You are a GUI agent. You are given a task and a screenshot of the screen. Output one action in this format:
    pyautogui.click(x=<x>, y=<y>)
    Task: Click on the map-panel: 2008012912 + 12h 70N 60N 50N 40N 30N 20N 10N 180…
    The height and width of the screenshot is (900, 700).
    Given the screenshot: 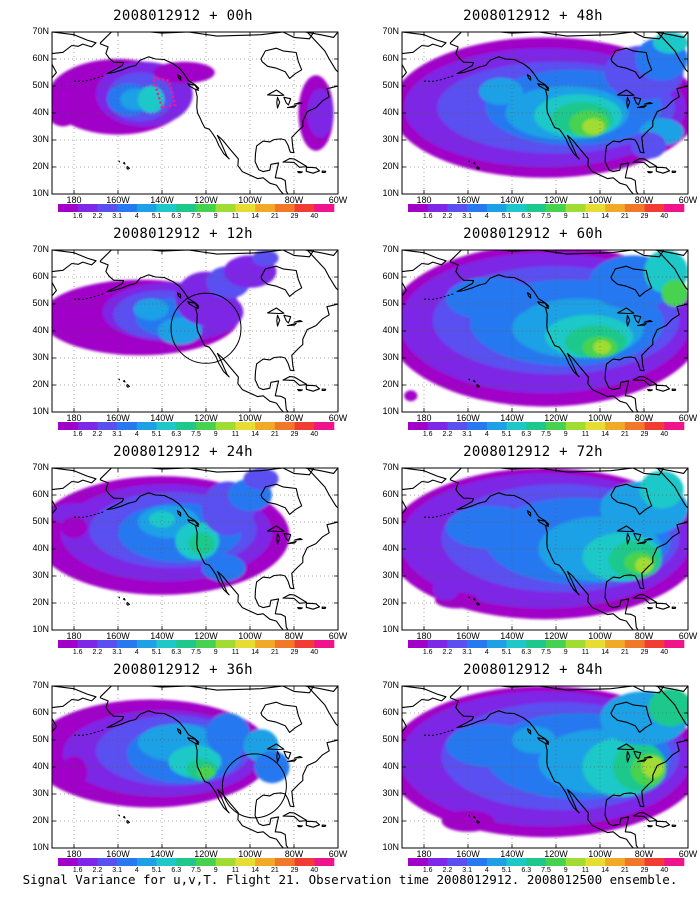 What is the action you would take?
    pyautogui.click(x=183, y=337)
    